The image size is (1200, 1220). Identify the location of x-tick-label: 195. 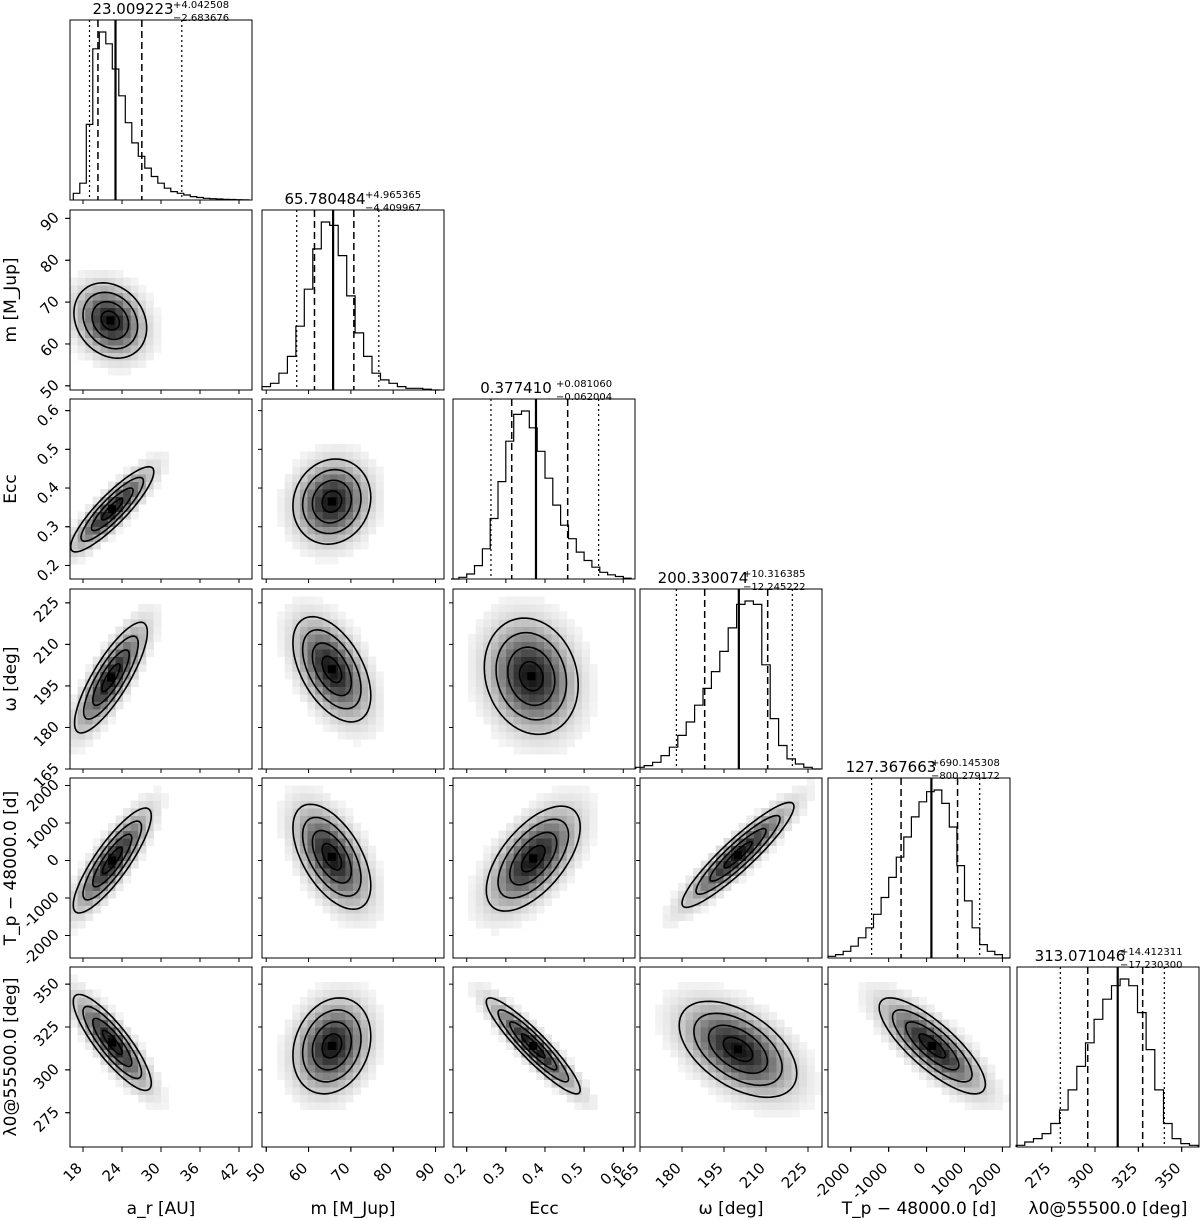
(710, 1175).